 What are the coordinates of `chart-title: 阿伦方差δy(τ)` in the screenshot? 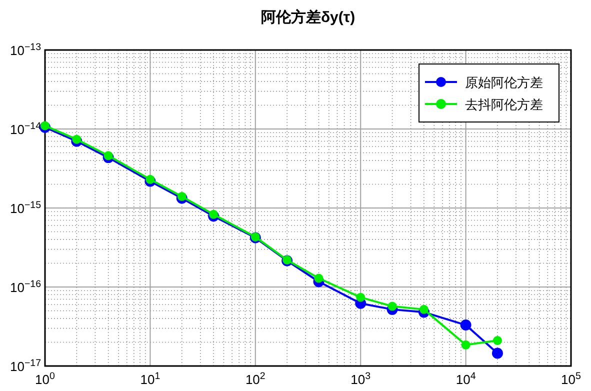 It's located at (308, 17).